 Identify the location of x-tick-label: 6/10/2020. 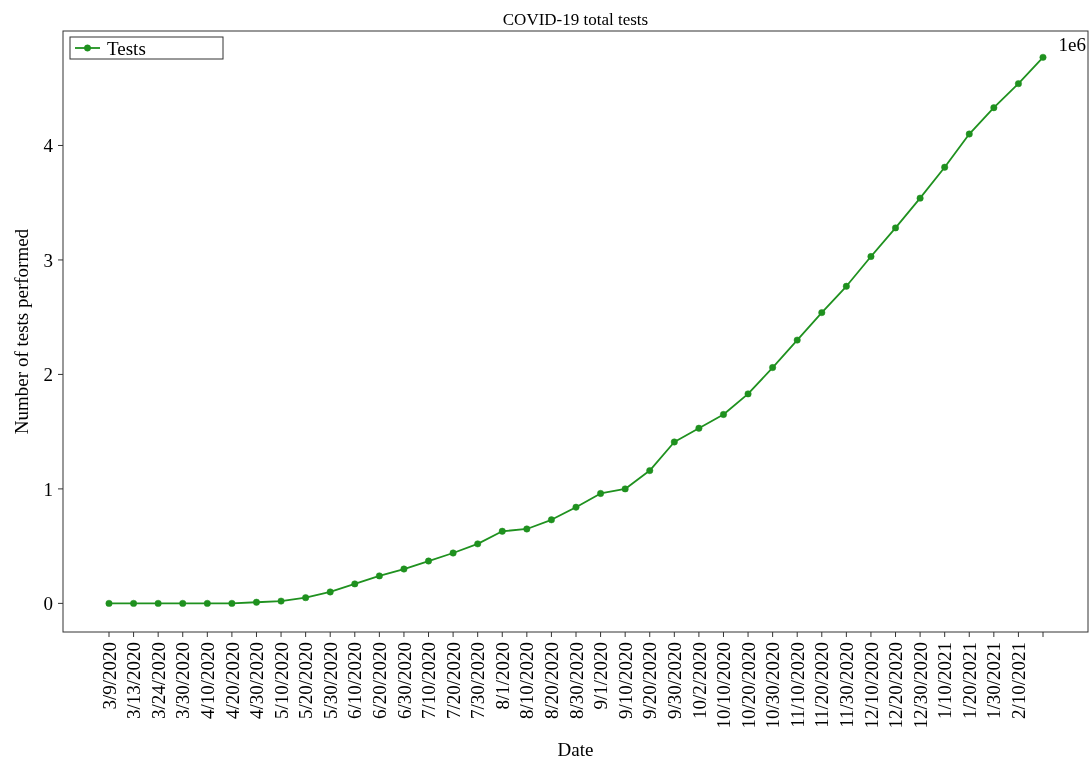
(355, 681).